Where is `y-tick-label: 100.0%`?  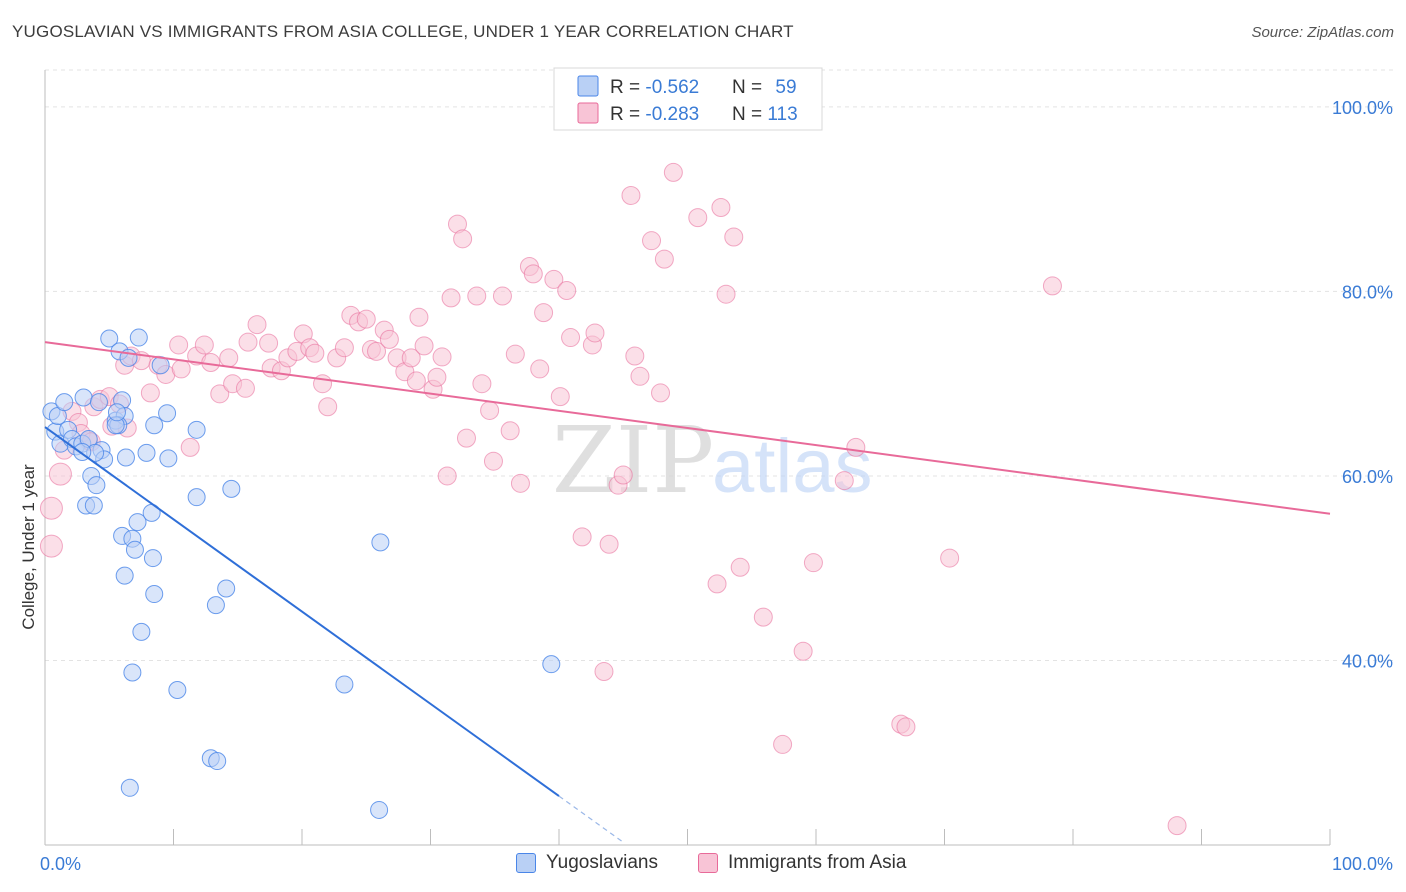 y-tick-label: 100.0% is located at coordinates (1362, 108).